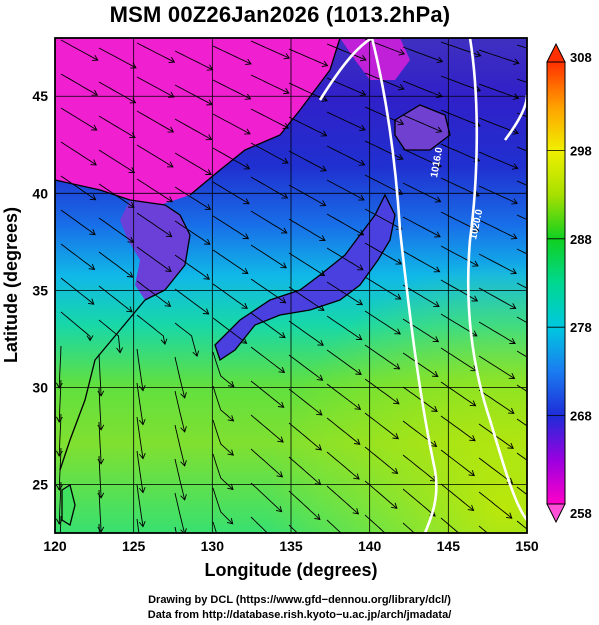 The image size is (599, 625). What do you see at coordinates (556, 52) in the screenshot?
I see `colorbar-max-arrow` at bounding box center [556, 52].